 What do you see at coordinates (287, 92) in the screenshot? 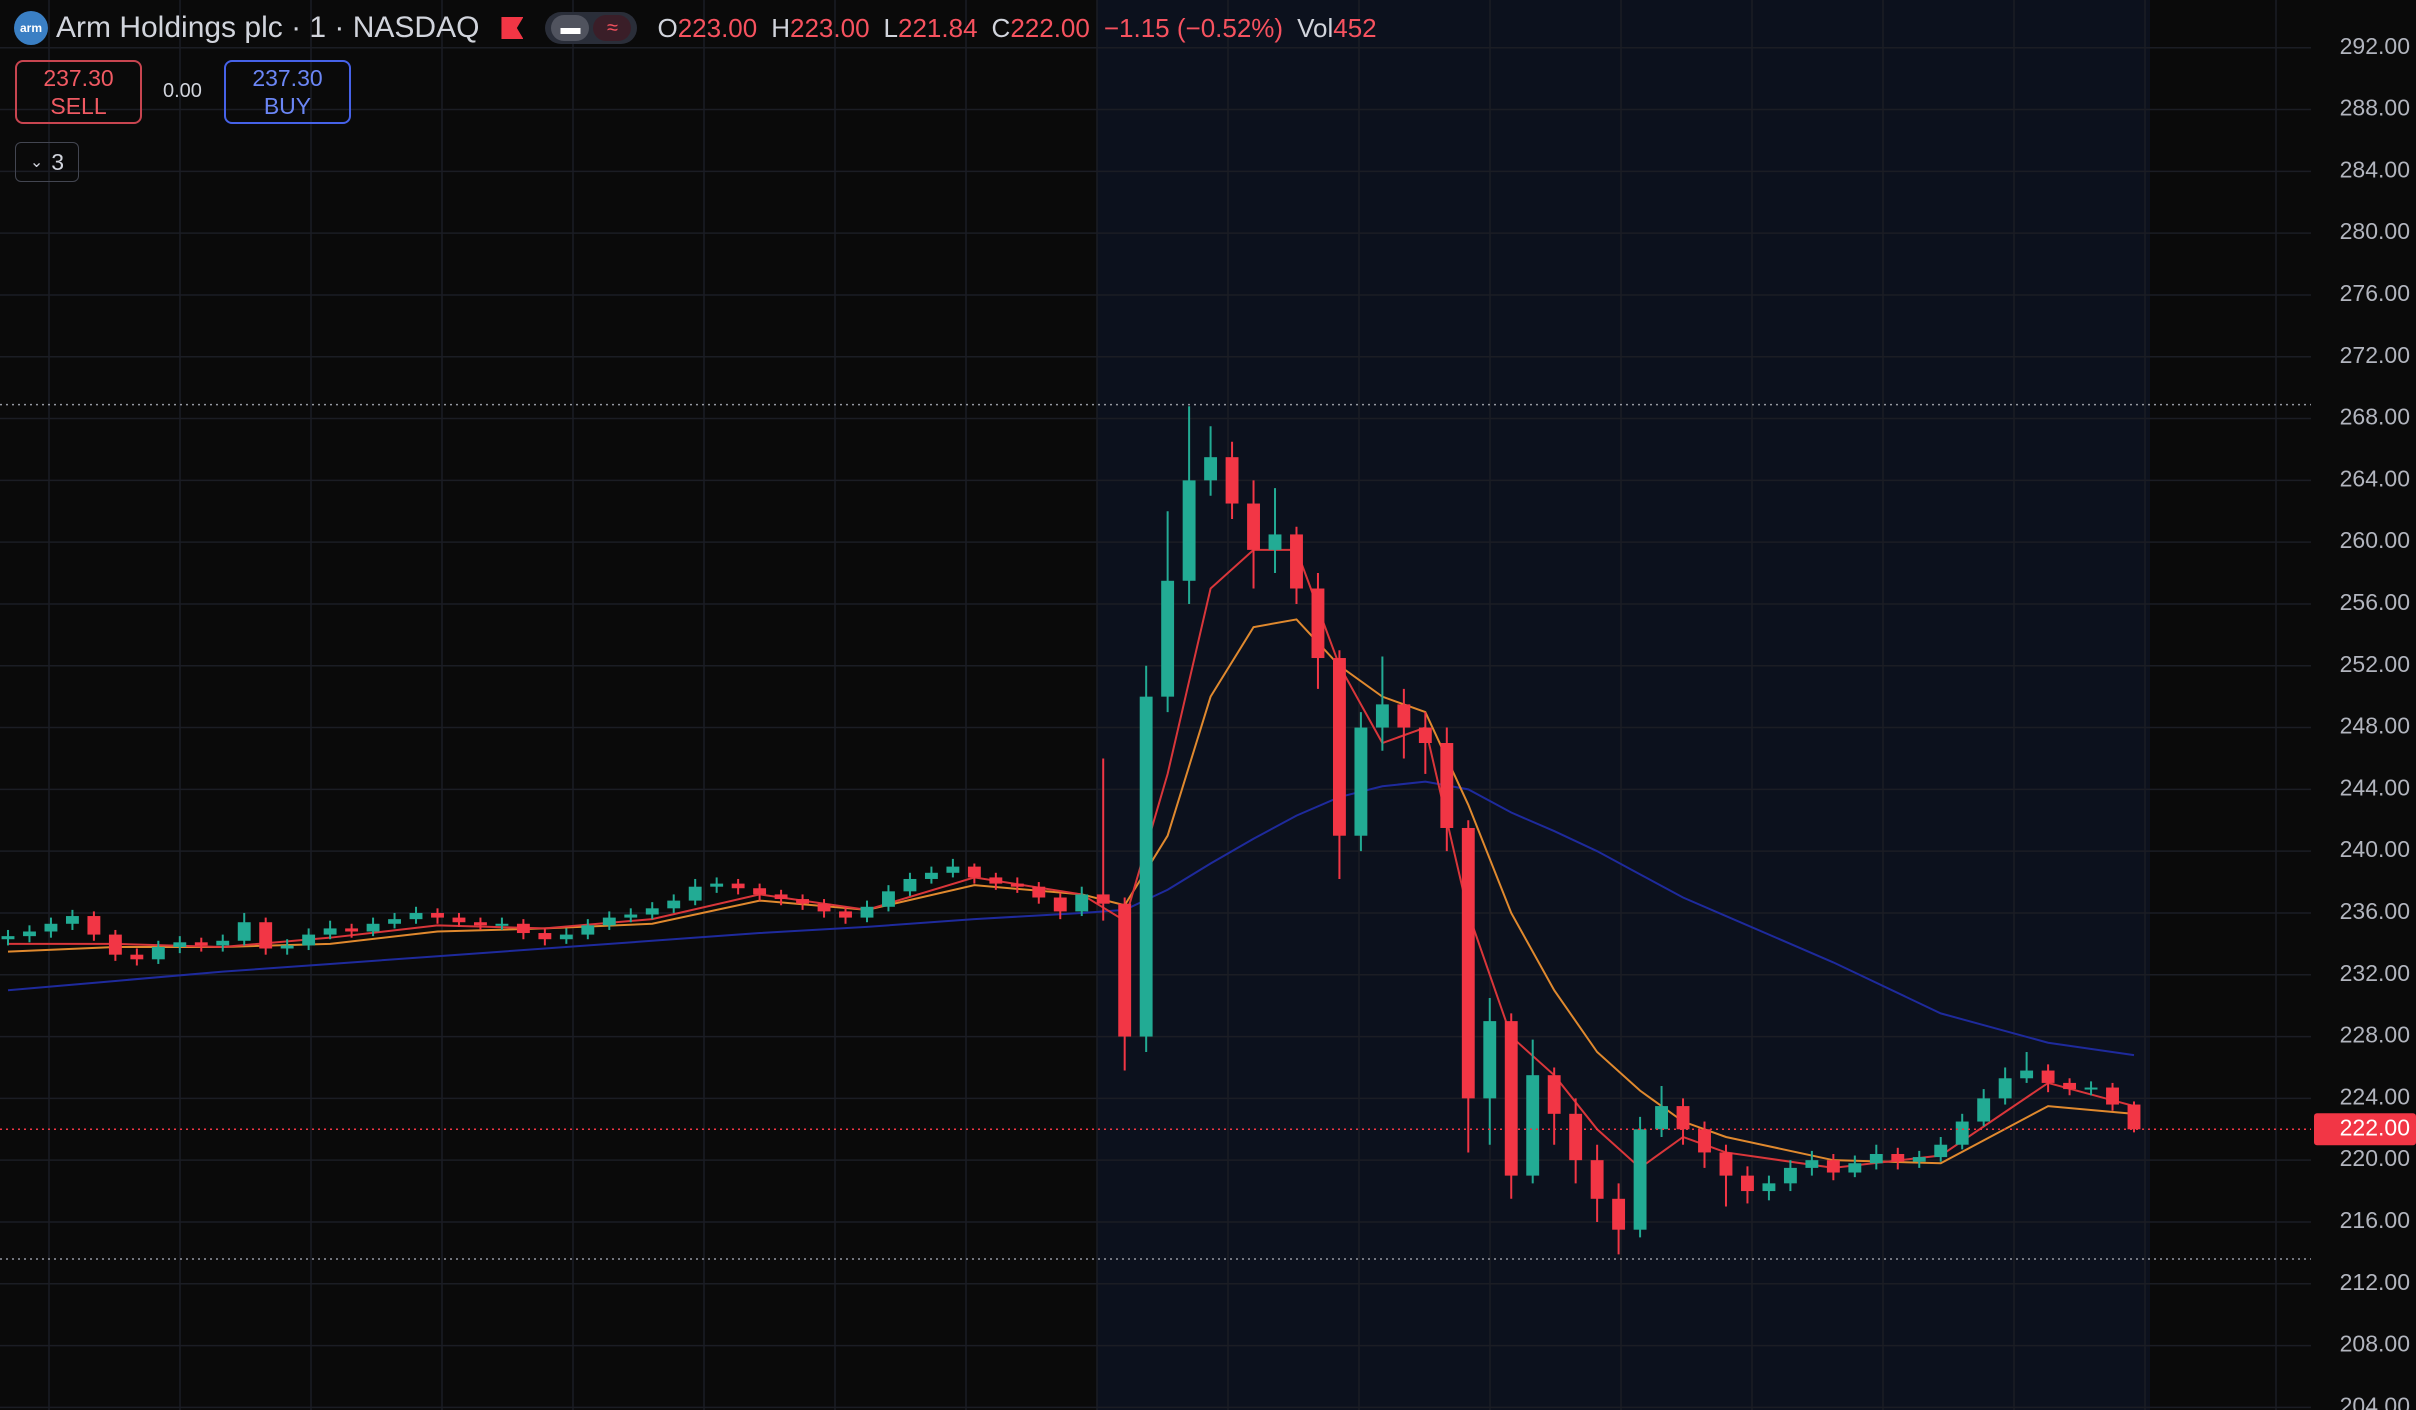
I see `buy-button: 237.30 BUY` at bounding box center [287, 92].